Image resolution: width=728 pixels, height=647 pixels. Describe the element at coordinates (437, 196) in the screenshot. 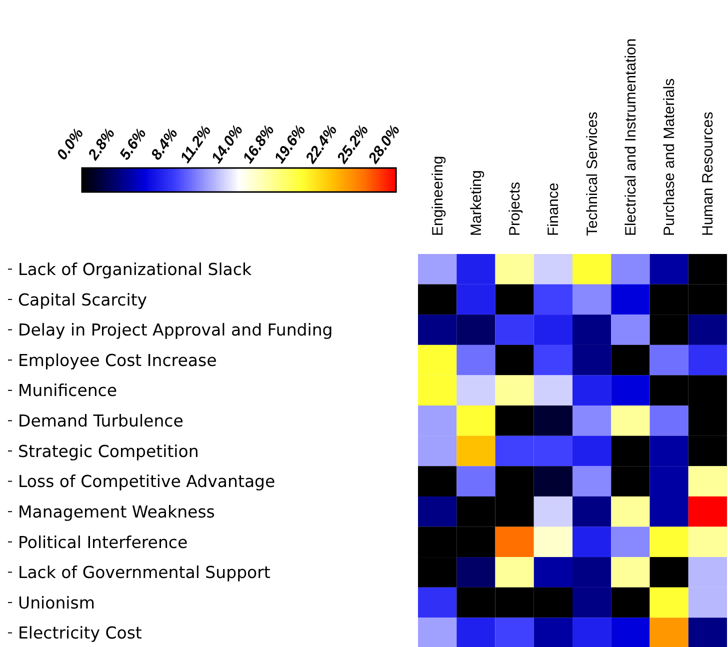

I see `x-tick-label: Engineering` at that location.